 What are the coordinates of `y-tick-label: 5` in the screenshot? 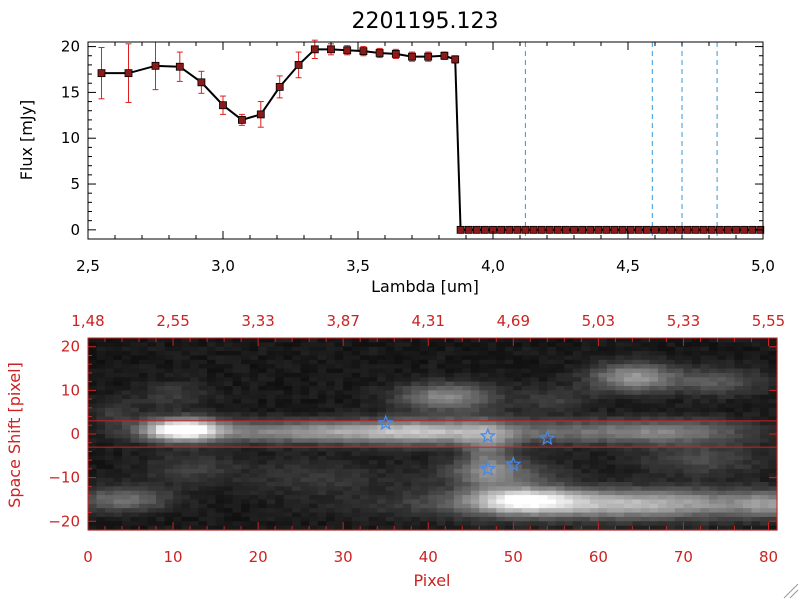 It's located at (75, 184).